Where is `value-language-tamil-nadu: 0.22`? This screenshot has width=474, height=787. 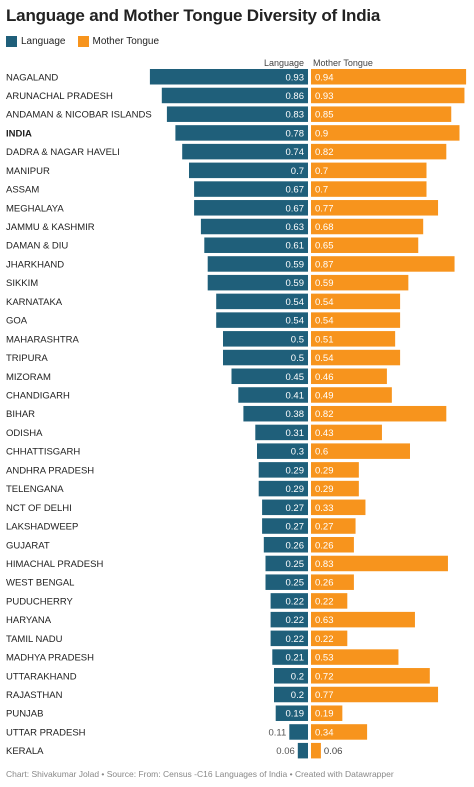
value-language-tamil-nadu: 0.22 is located at coordinates (295, 639).